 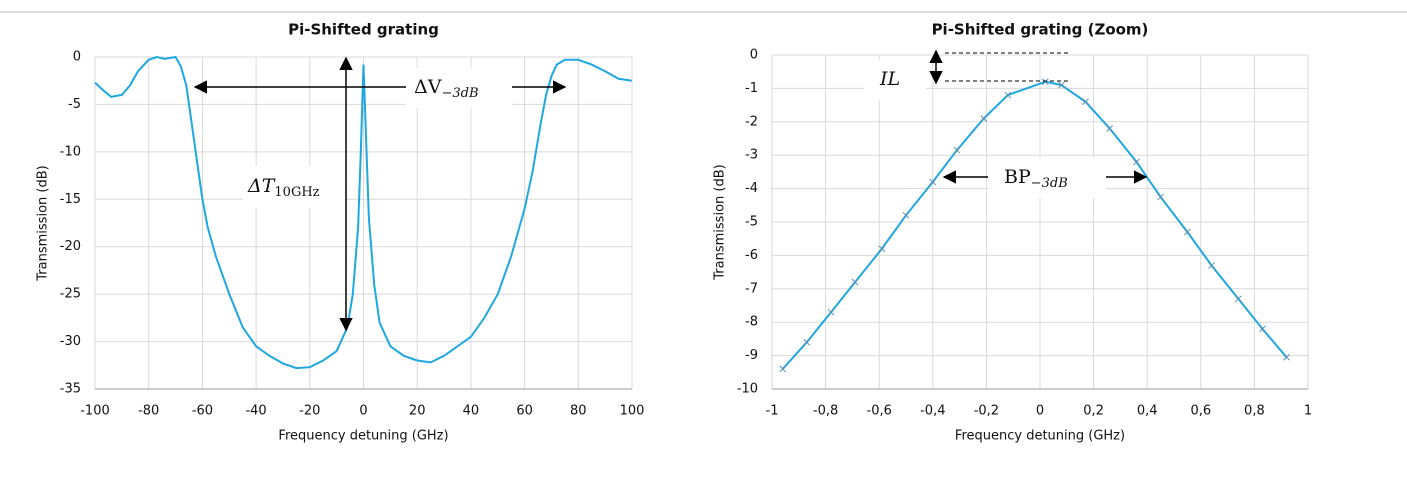 I want to click on annotation: IL, so click(x=889, y=79).